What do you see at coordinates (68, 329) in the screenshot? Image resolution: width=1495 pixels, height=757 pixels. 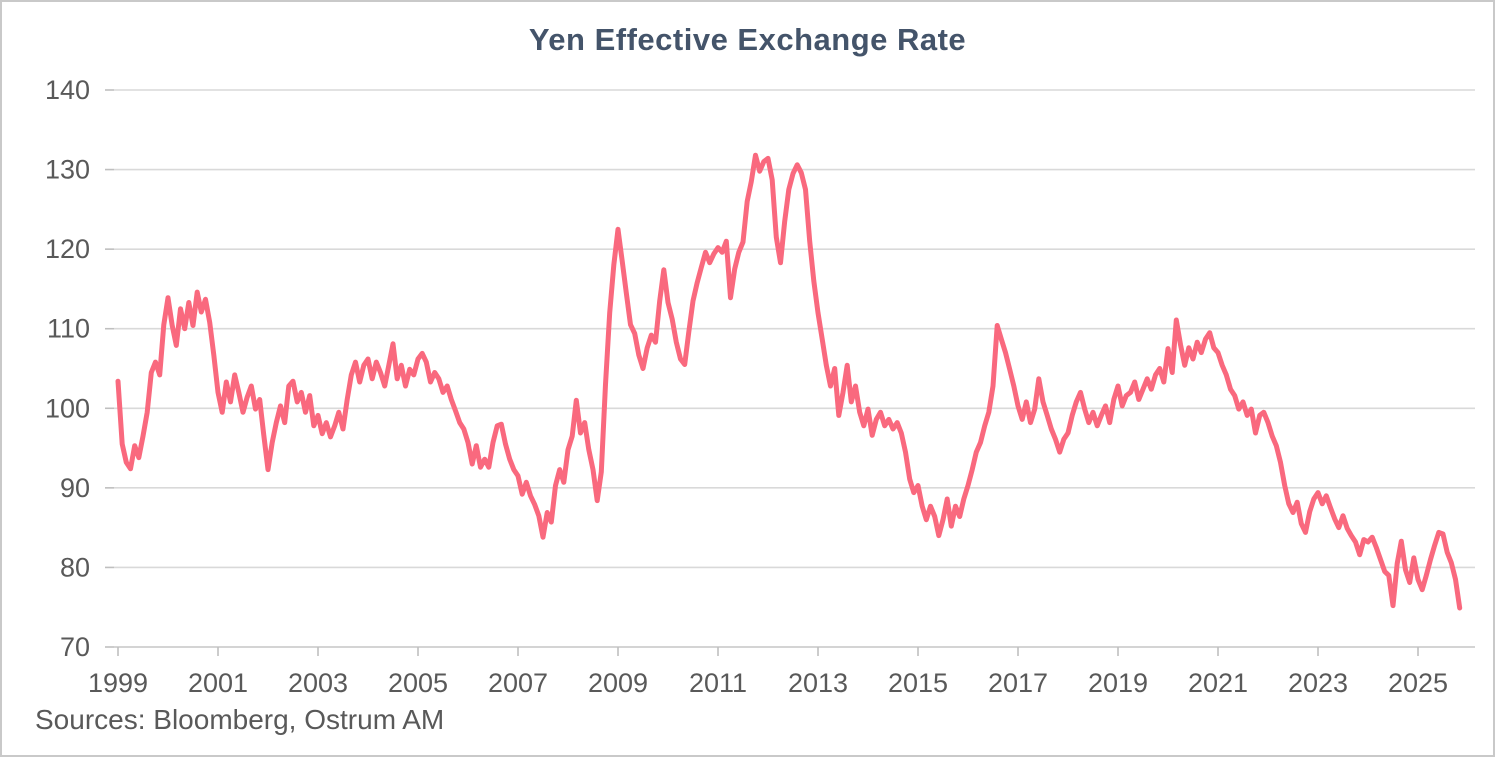 I see `y-axis-label: 110` at bounding box center [68, 329].